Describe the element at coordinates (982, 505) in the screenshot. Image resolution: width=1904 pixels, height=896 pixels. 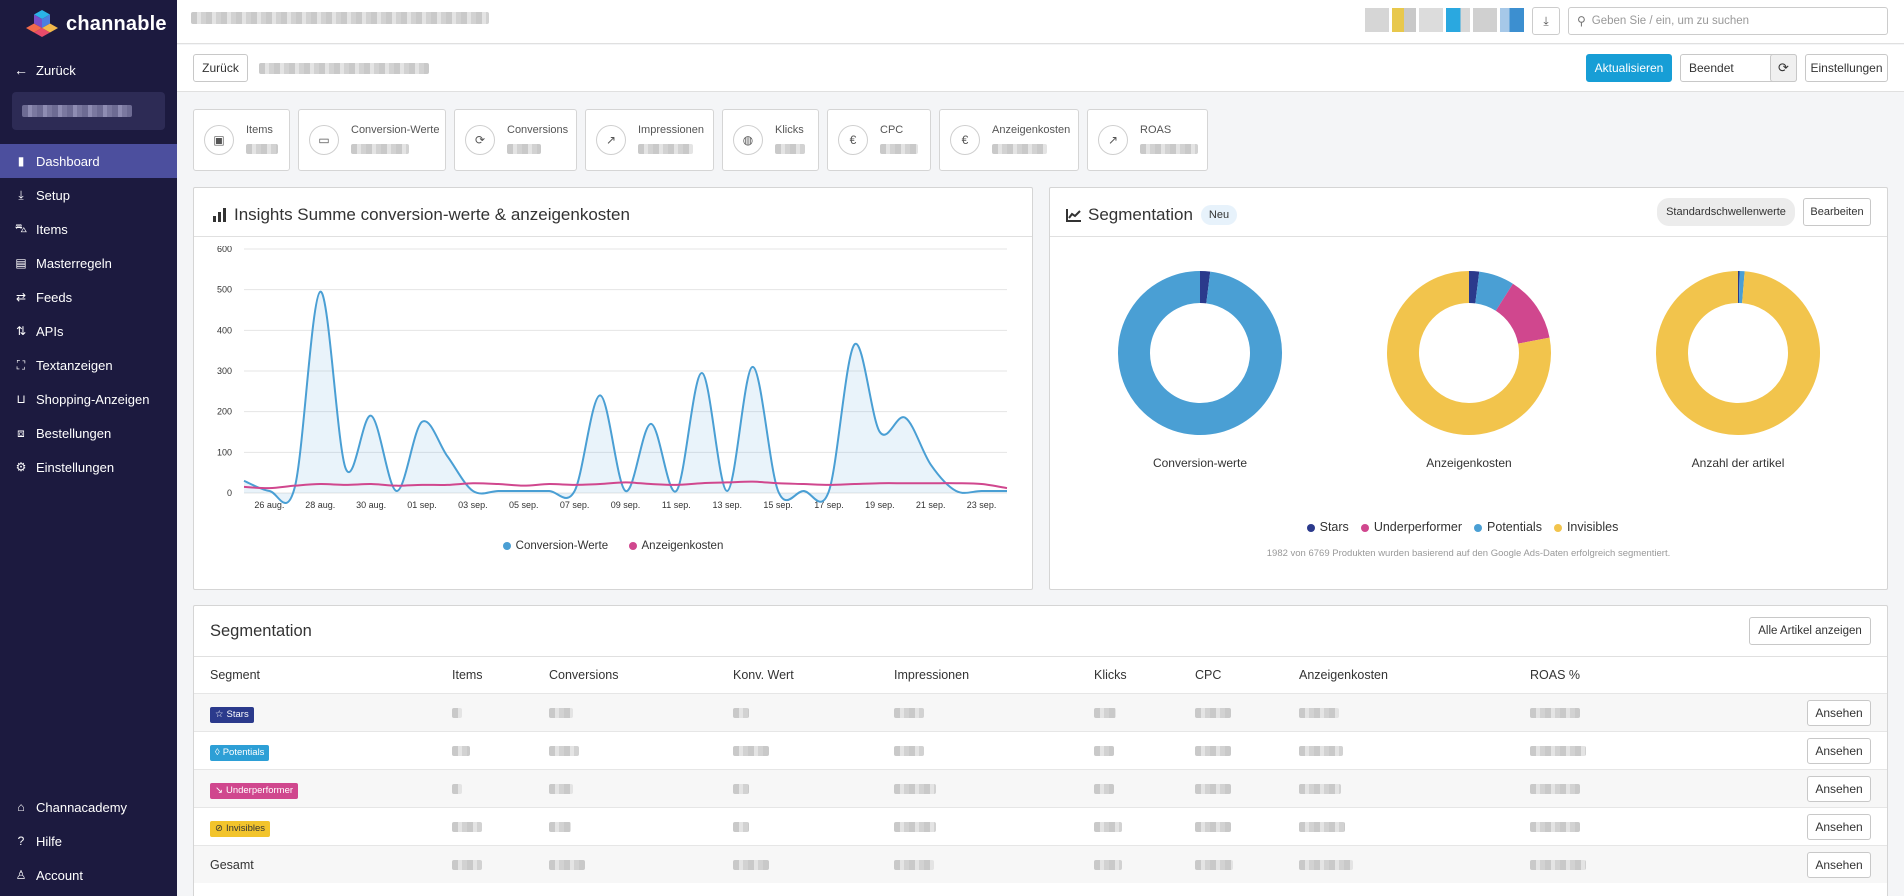
I see `x-tick-label: 23 sep.` at that location.